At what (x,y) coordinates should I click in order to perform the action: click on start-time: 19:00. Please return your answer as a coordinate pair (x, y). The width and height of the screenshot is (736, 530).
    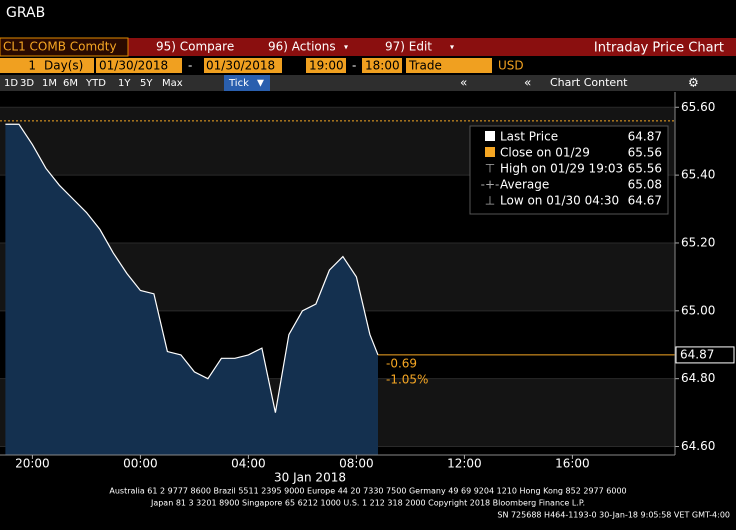
    Looking at the image, I should click on (326, 66).